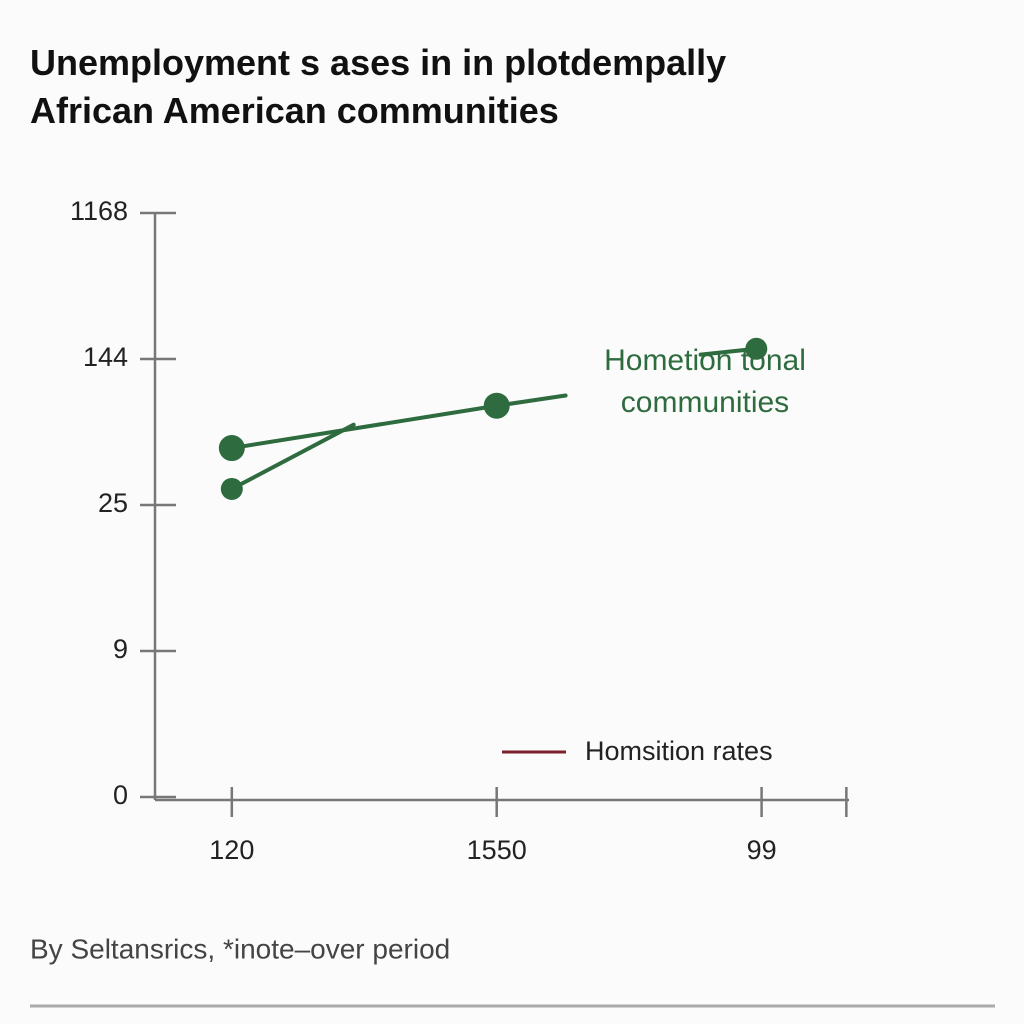 The width and height of the screenshot is (1024, 1024). Describe the element at coordinates (105, 357) in the screenshot. I see `y-tick-label: 144` at that location.